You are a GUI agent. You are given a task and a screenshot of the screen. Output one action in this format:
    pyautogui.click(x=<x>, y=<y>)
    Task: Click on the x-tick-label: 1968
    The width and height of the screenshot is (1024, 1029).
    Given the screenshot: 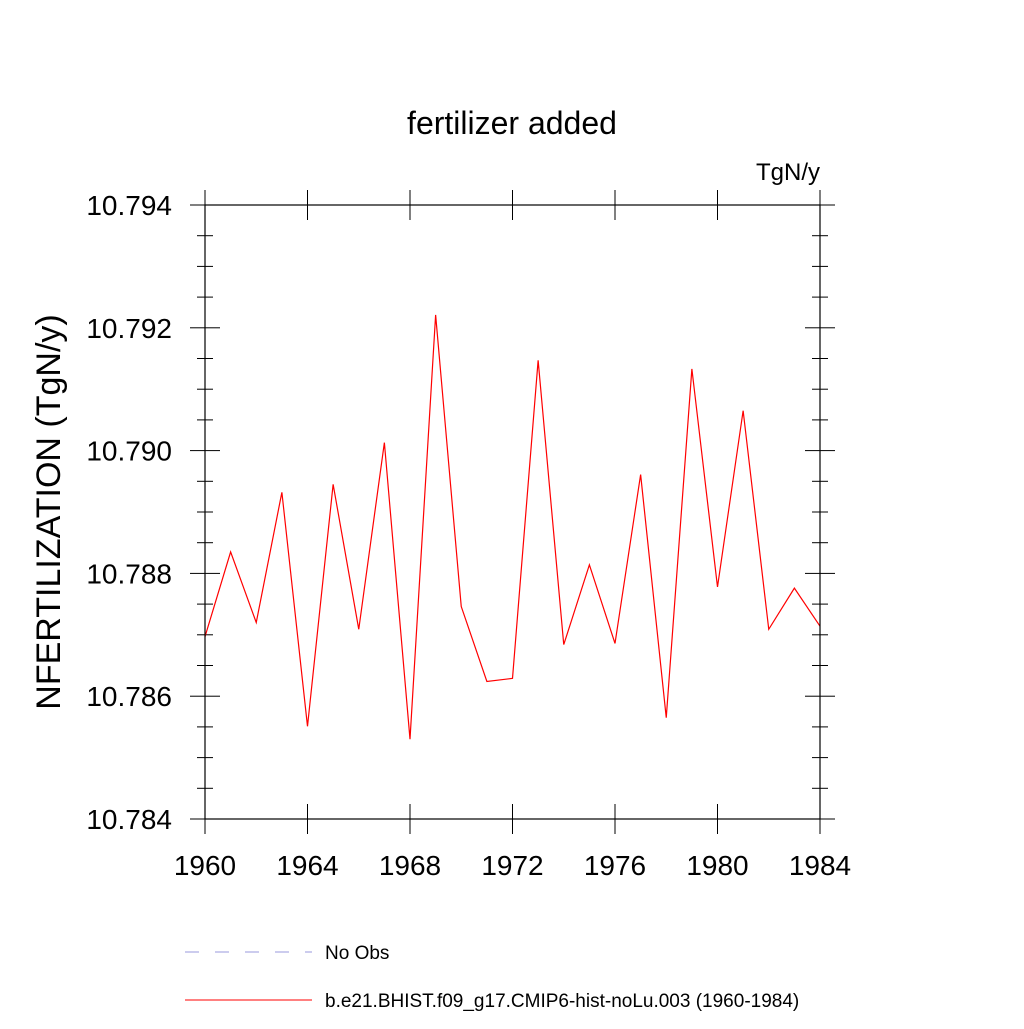 What is the action you would take?
    pyautogui.click(x=410, y=865)
    